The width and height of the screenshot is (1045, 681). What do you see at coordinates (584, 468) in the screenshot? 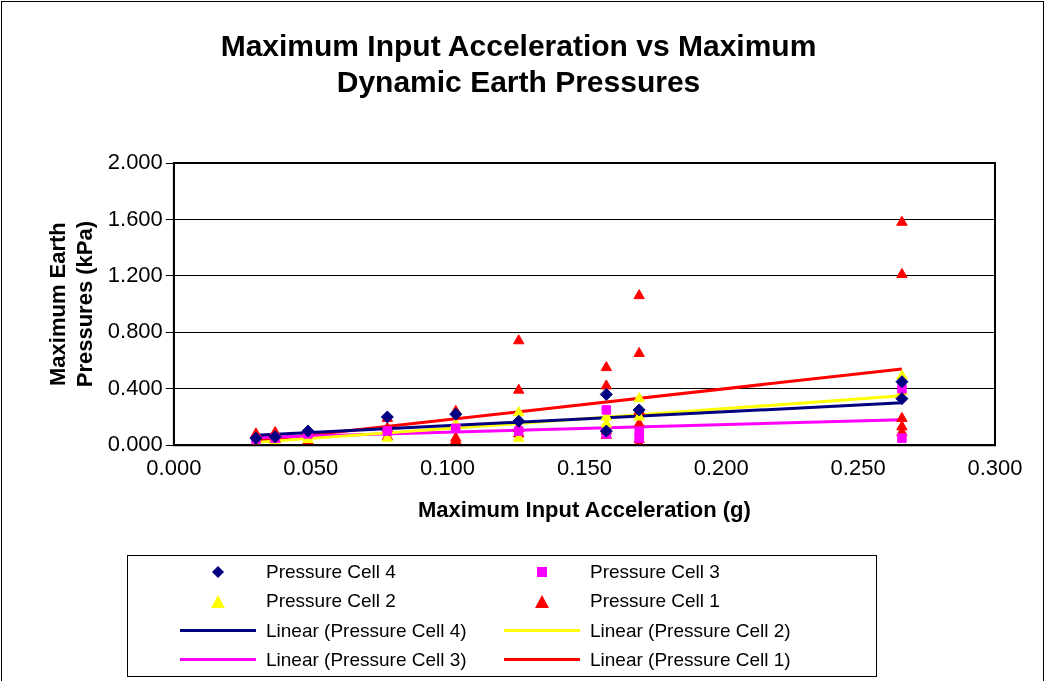
I see `x-tick-label: 0.150` at bounding box center [584, 468].